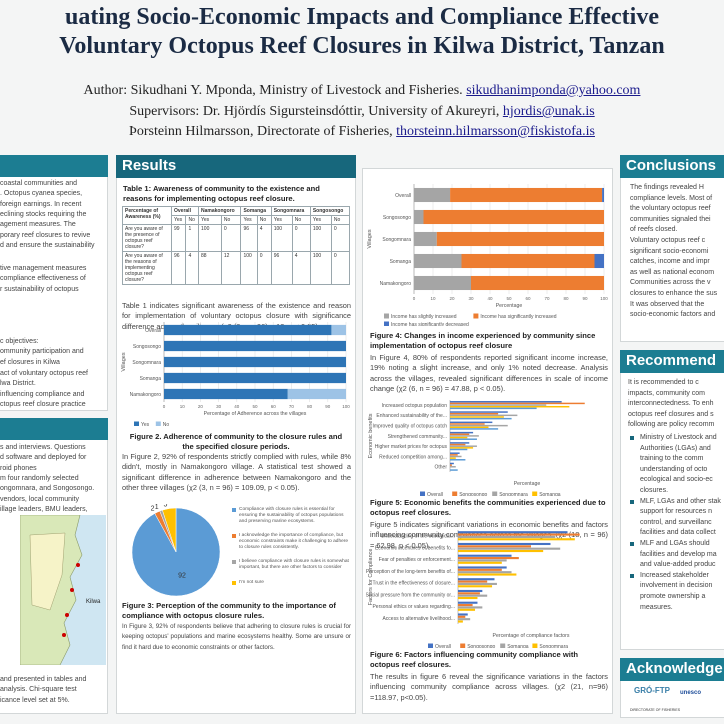  Describe the element at coordinates (471, 298) in the screenshot. I see `x-tick-label: 30` at that location.